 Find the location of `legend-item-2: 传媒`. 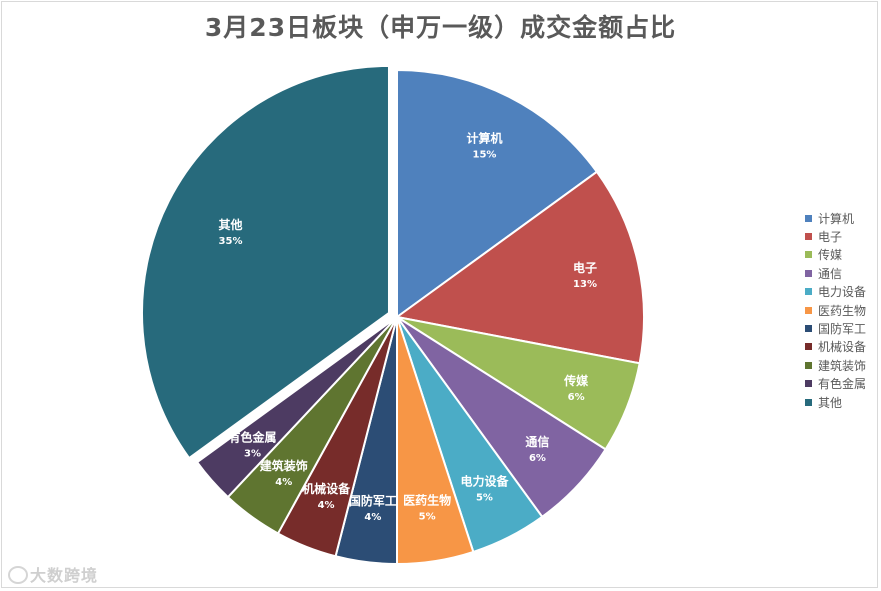

legend-item-2: 传媒 is located at coordinates (841, 255).